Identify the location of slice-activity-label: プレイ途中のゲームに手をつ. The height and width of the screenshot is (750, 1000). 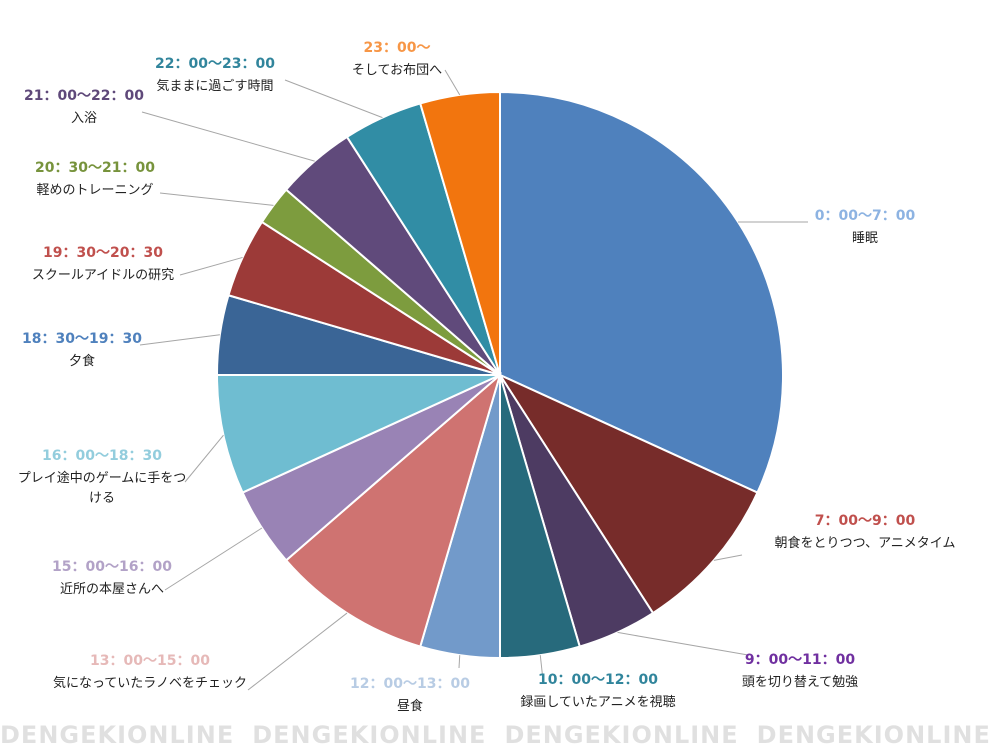
(102, 478).